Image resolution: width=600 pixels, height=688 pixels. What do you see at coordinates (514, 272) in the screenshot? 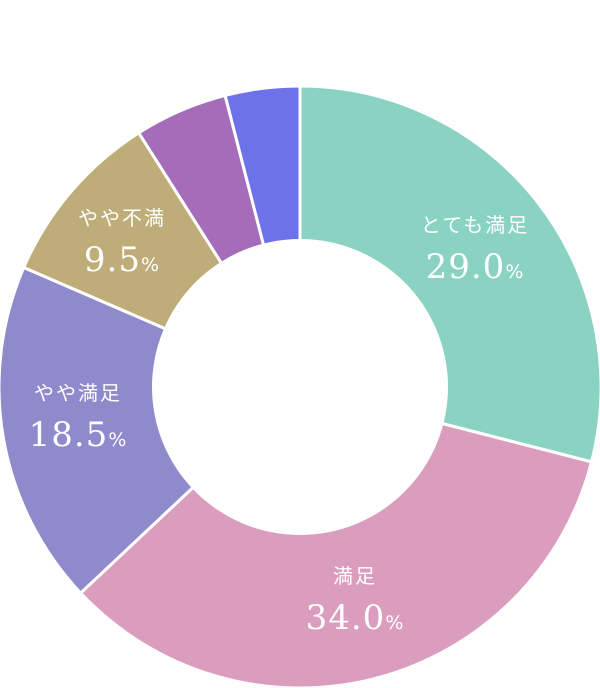
I see `slice-unit-0: %` at bounding box center [514, 272].